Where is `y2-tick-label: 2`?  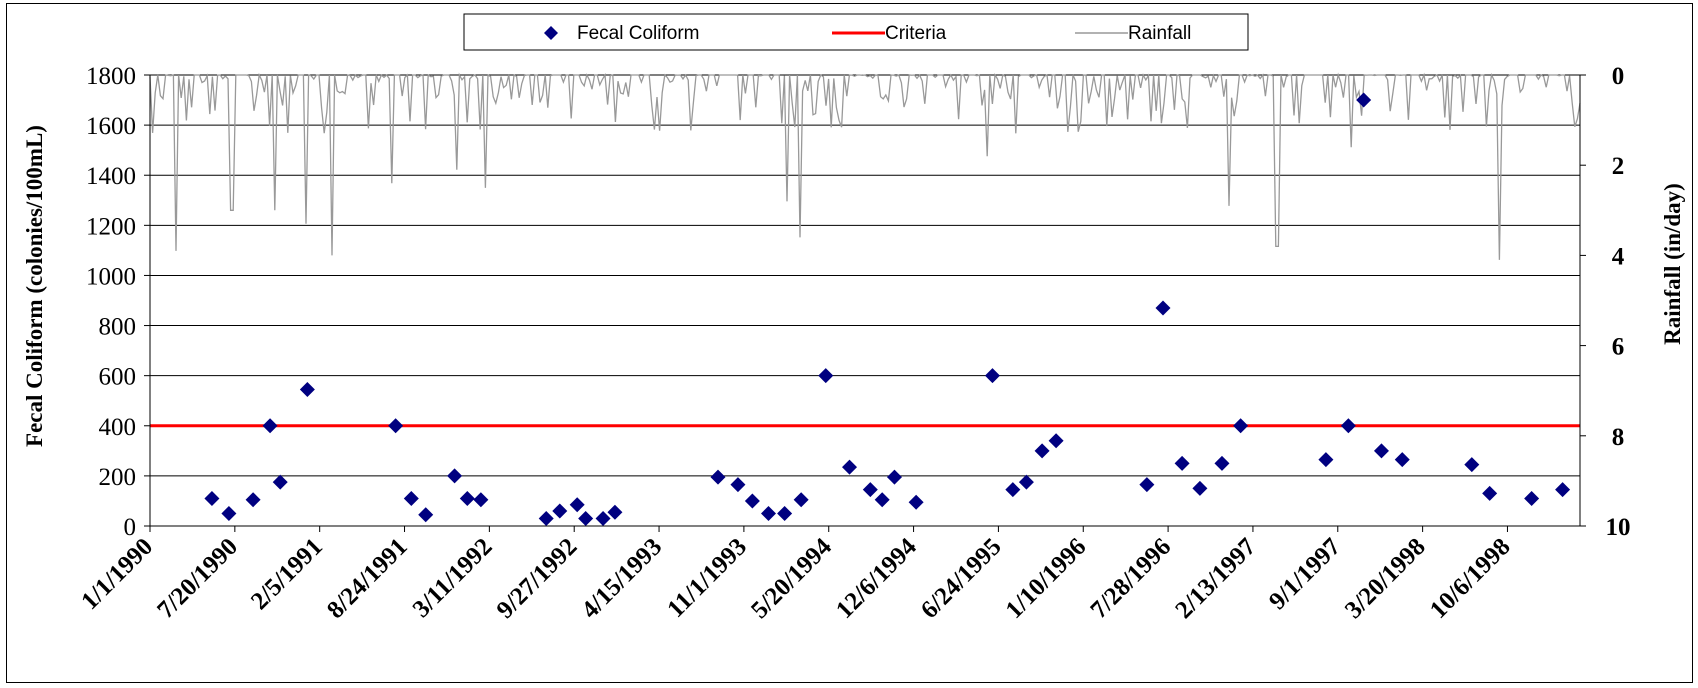
y2-tick-label: 2 is located at coordinates (1618, 166).